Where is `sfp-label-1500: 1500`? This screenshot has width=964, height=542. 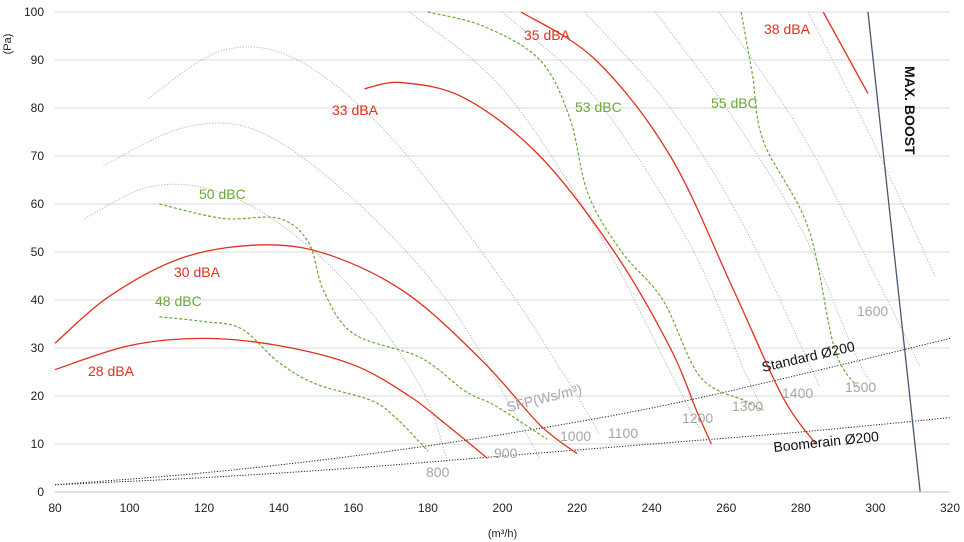 sfp-label-1500: 1500 is located at coordinates (860, 387).